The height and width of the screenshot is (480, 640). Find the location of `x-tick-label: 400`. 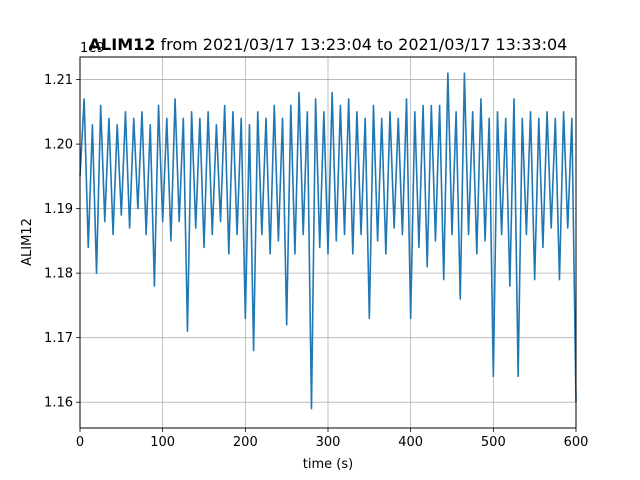

x-tick-label: 400 is located at coordinates (410, 442).